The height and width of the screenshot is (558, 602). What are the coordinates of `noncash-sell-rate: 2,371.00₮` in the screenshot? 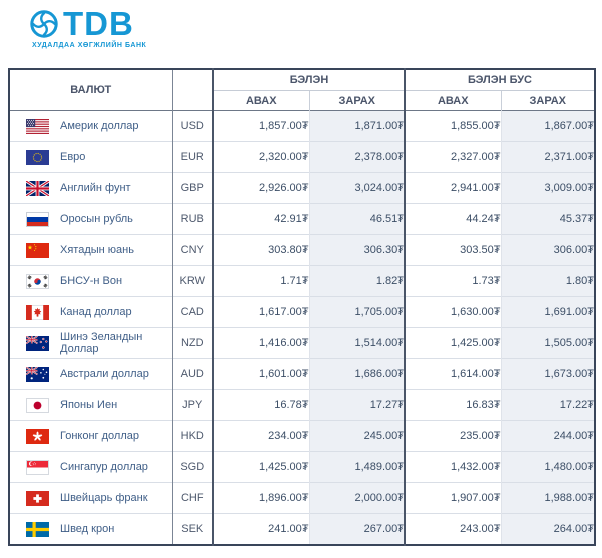 It's located at (548, 157).